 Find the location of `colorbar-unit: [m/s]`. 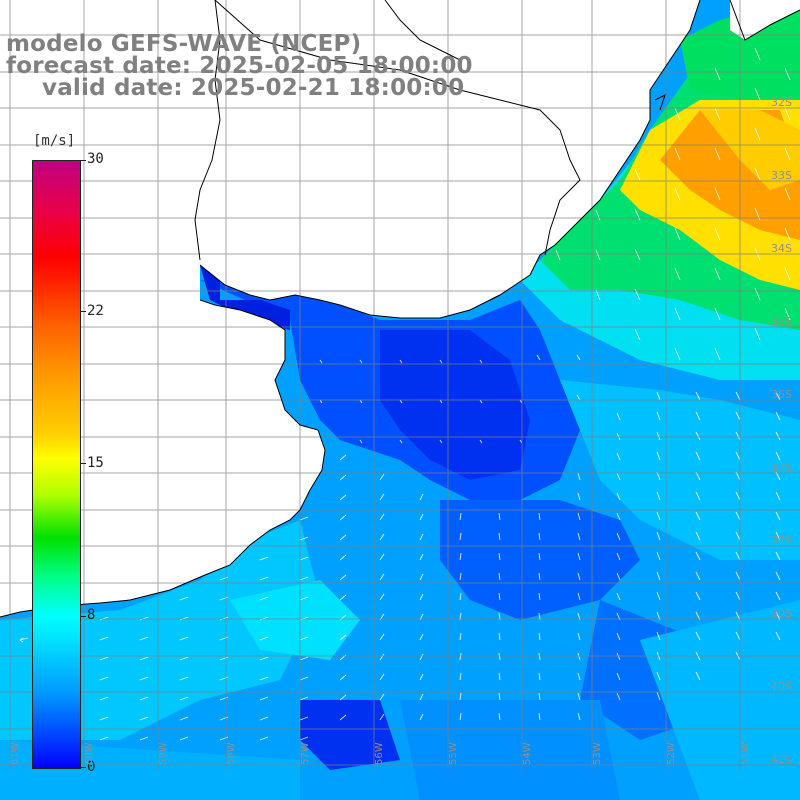

colorbar-unit: [m/s] is located at coordinates (54, 141).